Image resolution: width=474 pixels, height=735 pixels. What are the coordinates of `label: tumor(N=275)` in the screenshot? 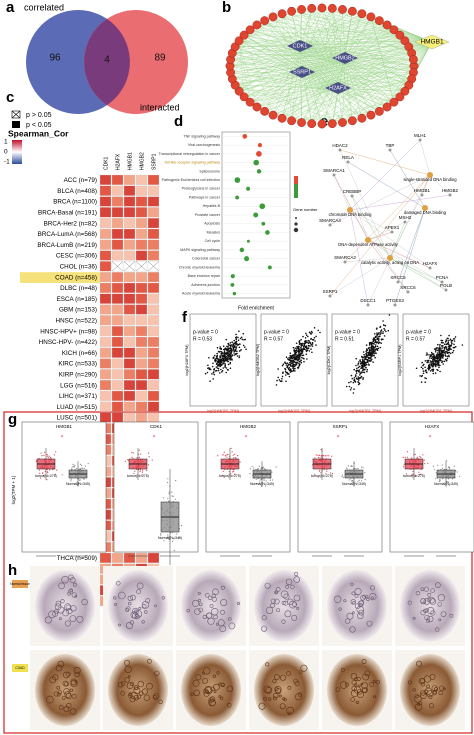 It's located at (138, 476).